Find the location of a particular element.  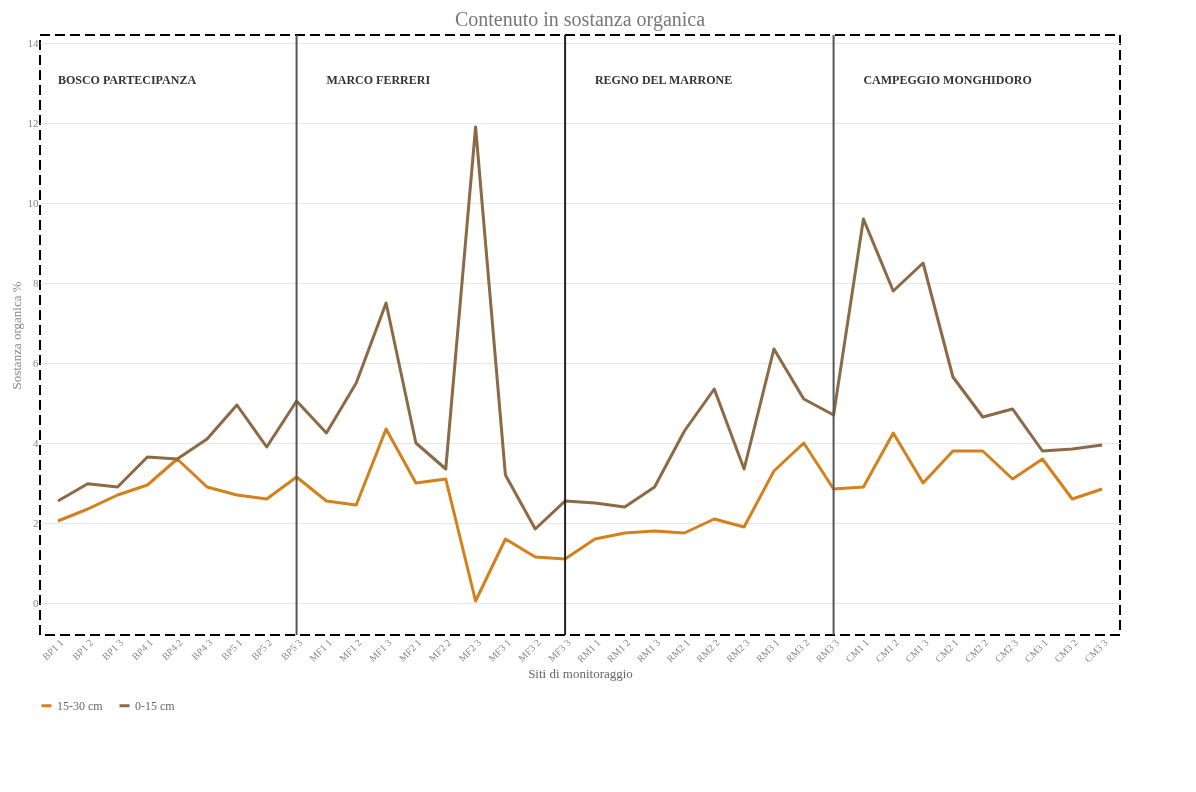

x-tick-label: BP5 3 is located at coordinates (291, 649).